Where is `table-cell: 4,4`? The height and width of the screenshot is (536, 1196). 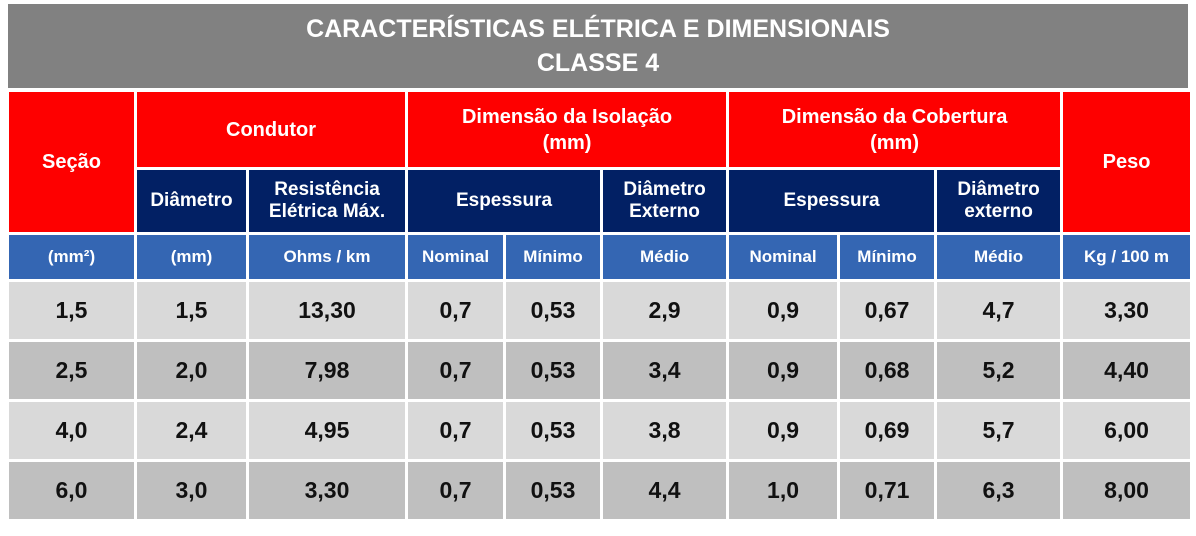 table-cell: 4,4 is located at coordinates (665, 490).